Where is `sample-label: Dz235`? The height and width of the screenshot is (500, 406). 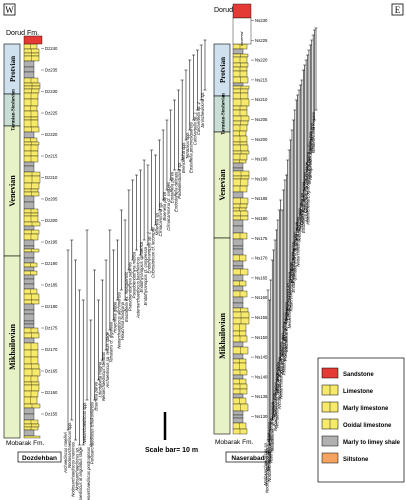 sample-label: Dz235 is located at coordinates (51, 70).